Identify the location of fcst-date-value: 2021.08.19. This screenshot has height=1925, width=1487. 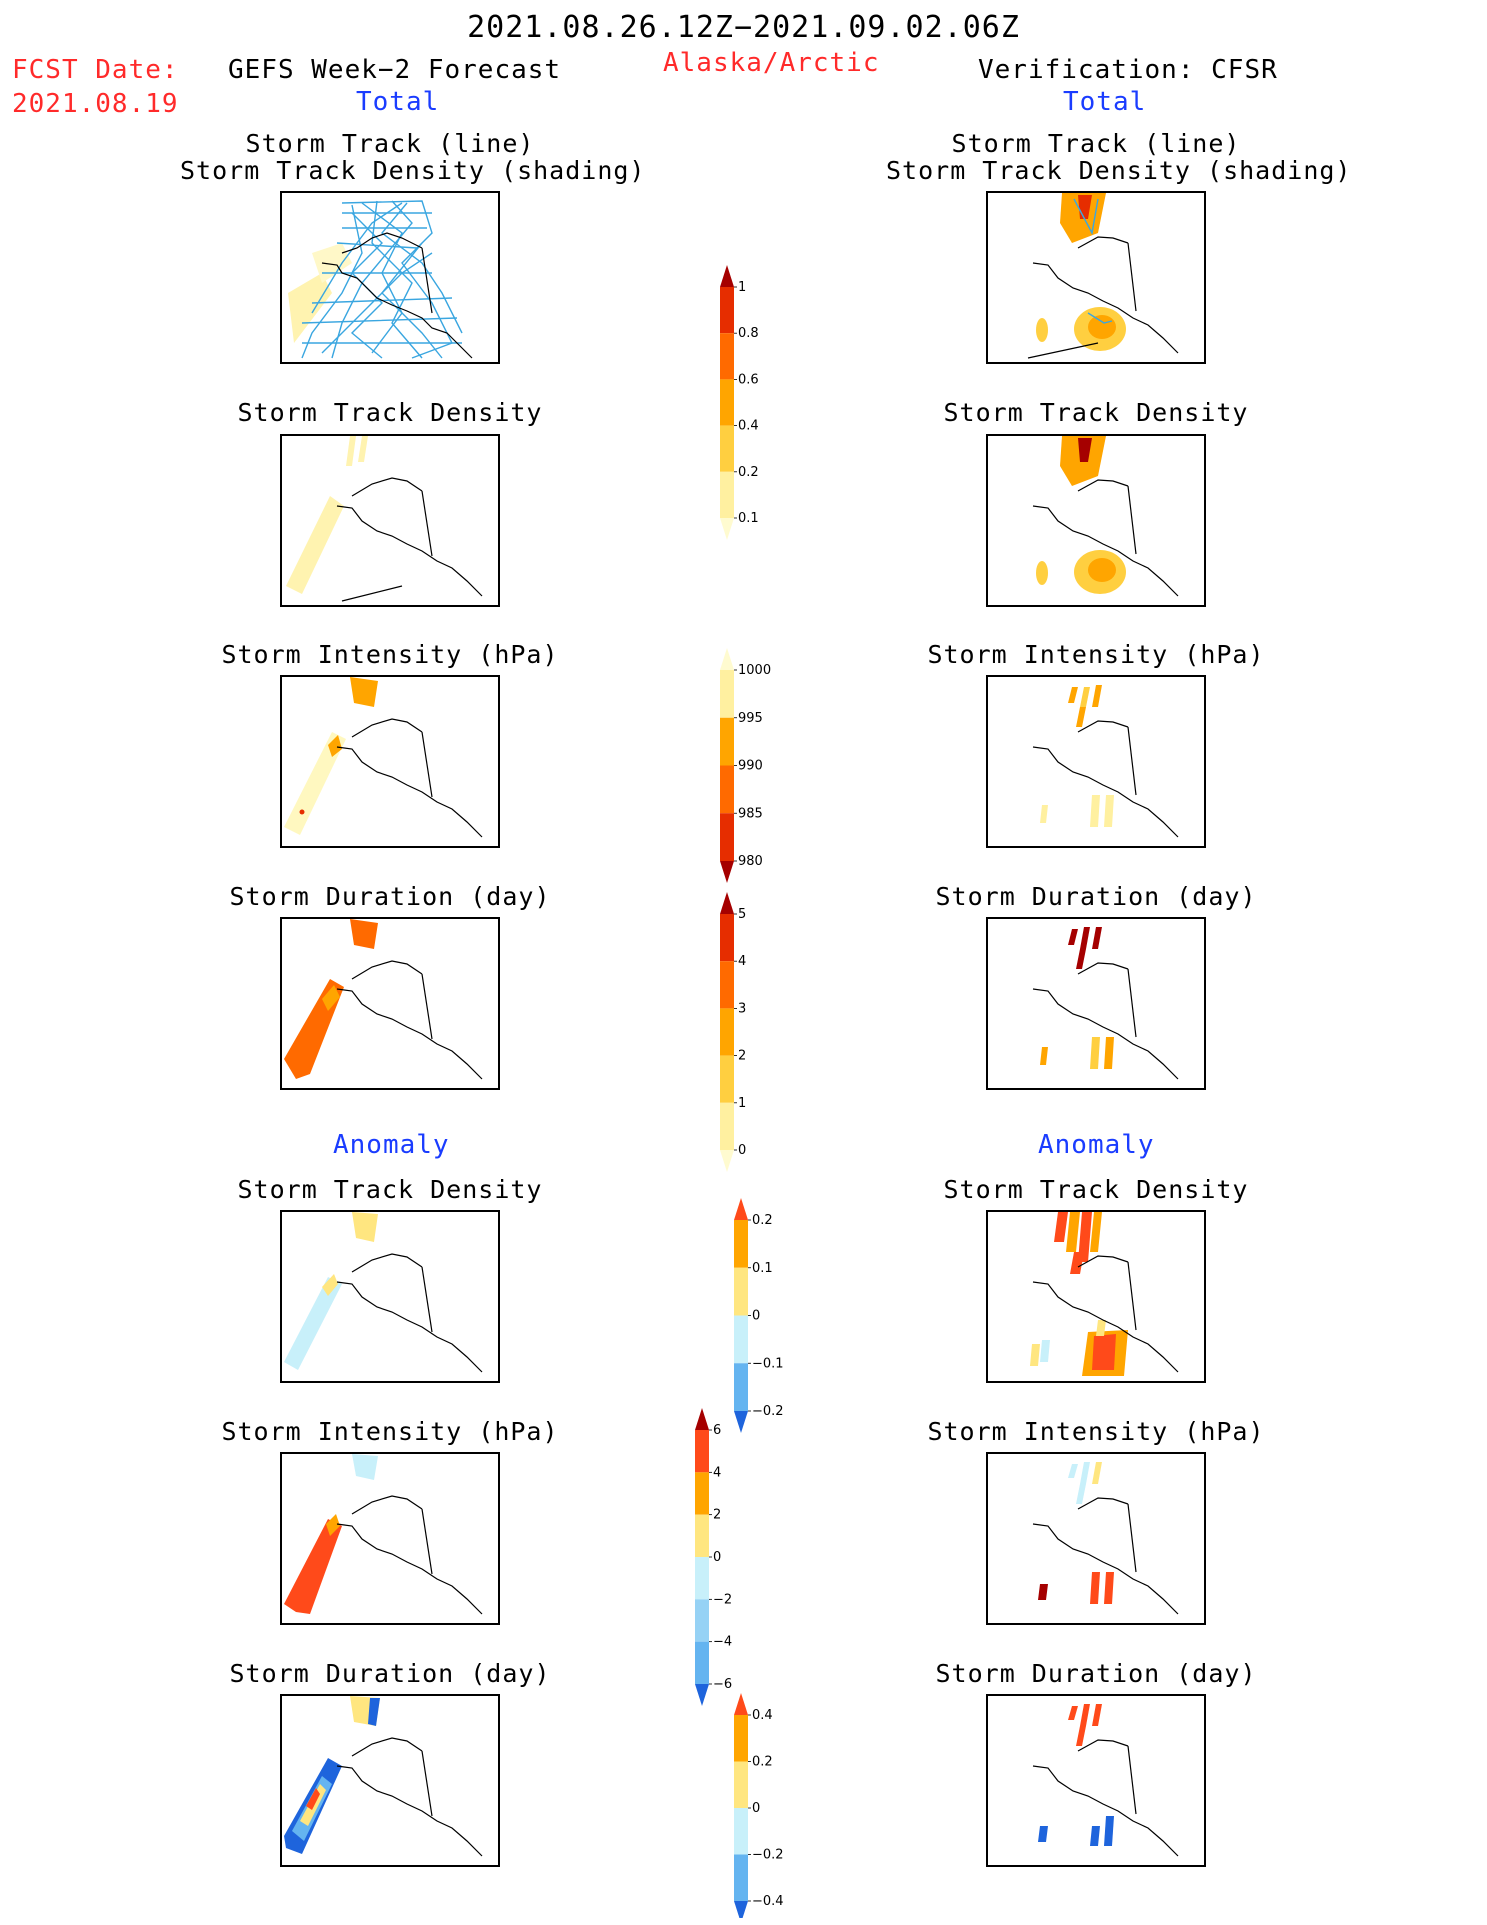
(95, 104).